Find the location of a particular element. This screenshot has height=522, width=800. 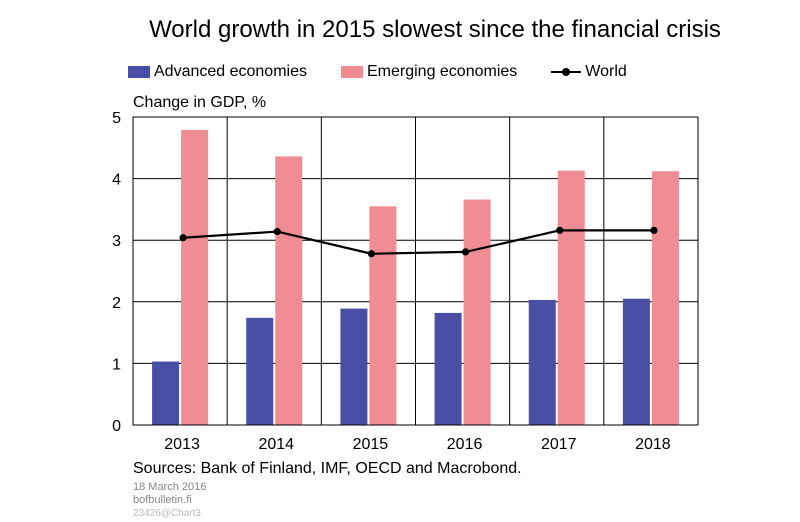

chart-code: 23426@Chart3 is located at coordinates (167, 513).